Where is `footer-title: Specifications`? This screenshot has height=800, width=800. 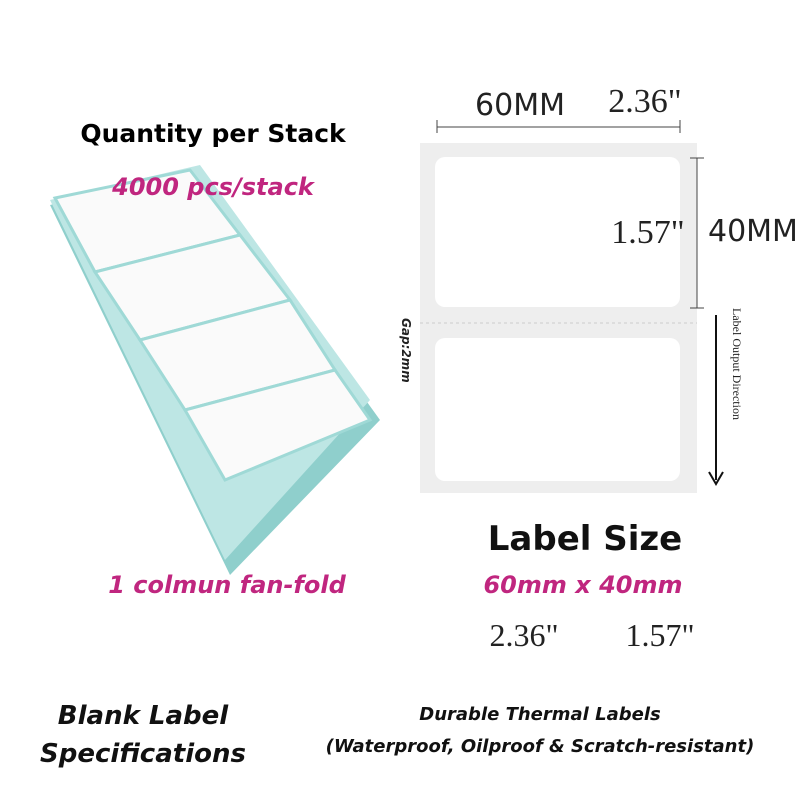
footer-title: Specifications is located at coordinates (143, 754).